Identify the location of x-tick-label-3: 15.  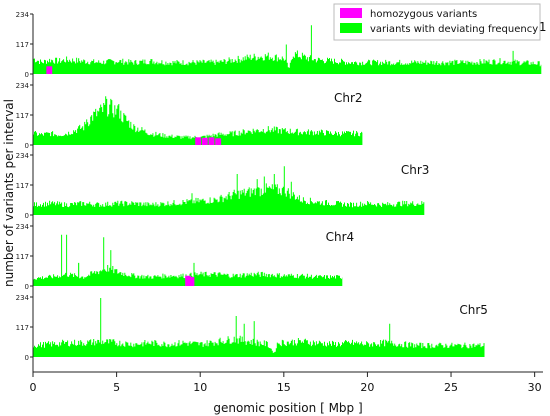
(284, 387).